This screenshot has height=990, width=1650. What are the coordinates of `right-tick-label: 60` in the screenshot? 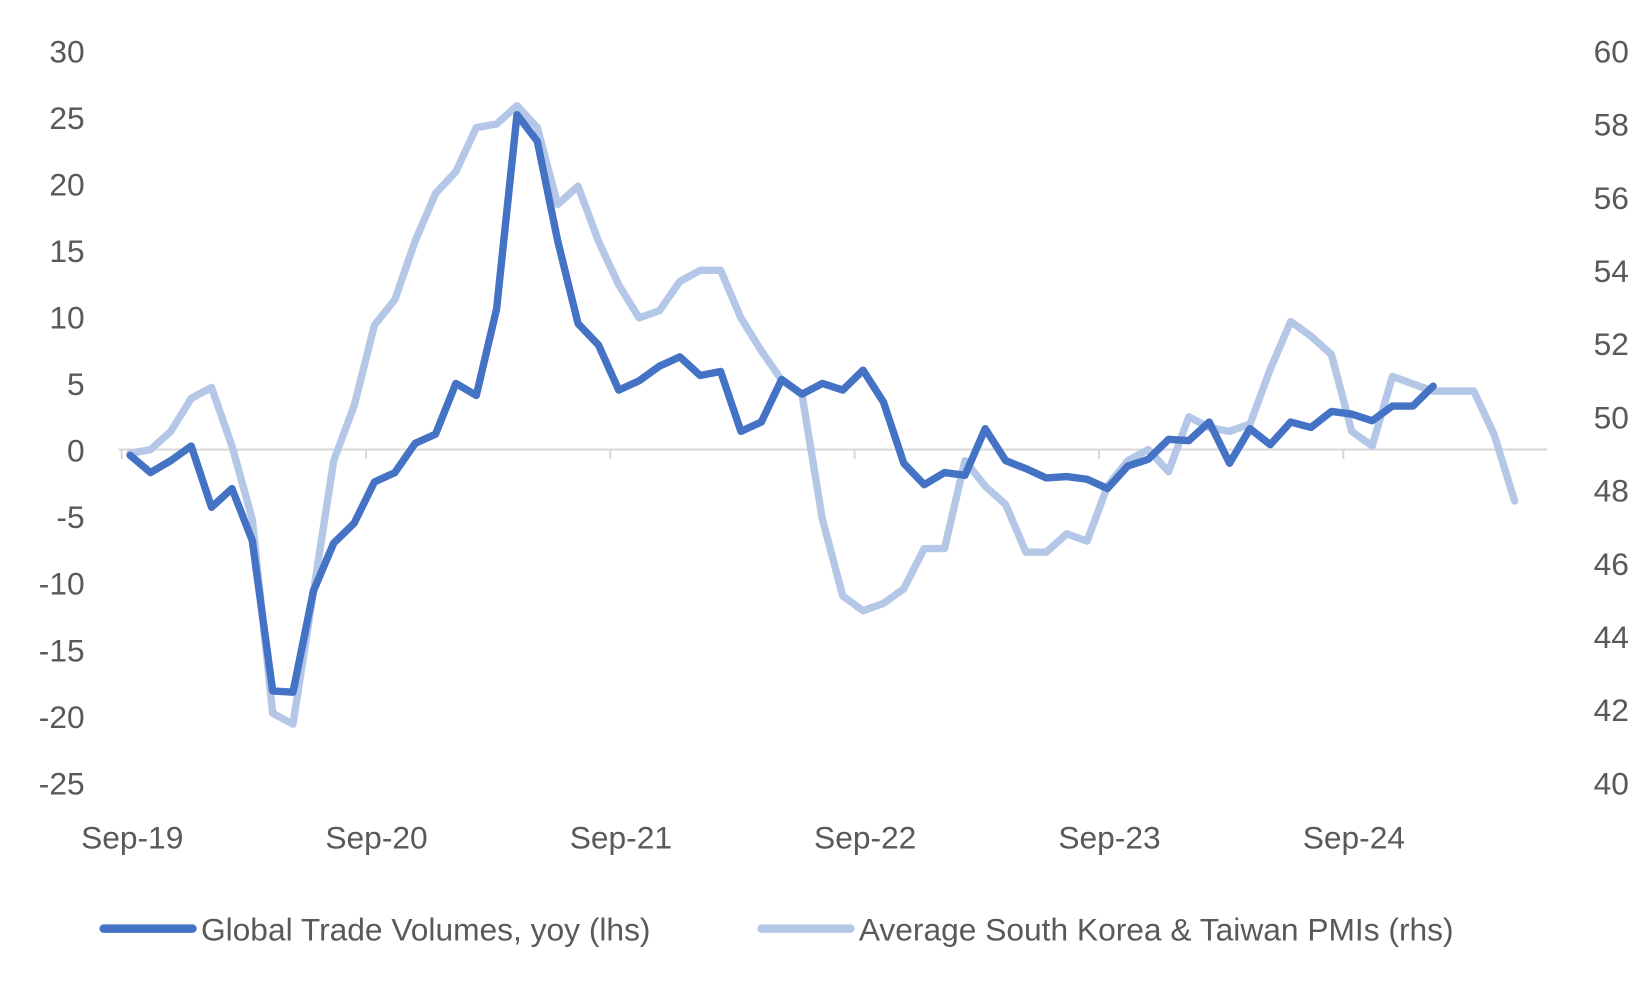 It's located at (1611, 51).